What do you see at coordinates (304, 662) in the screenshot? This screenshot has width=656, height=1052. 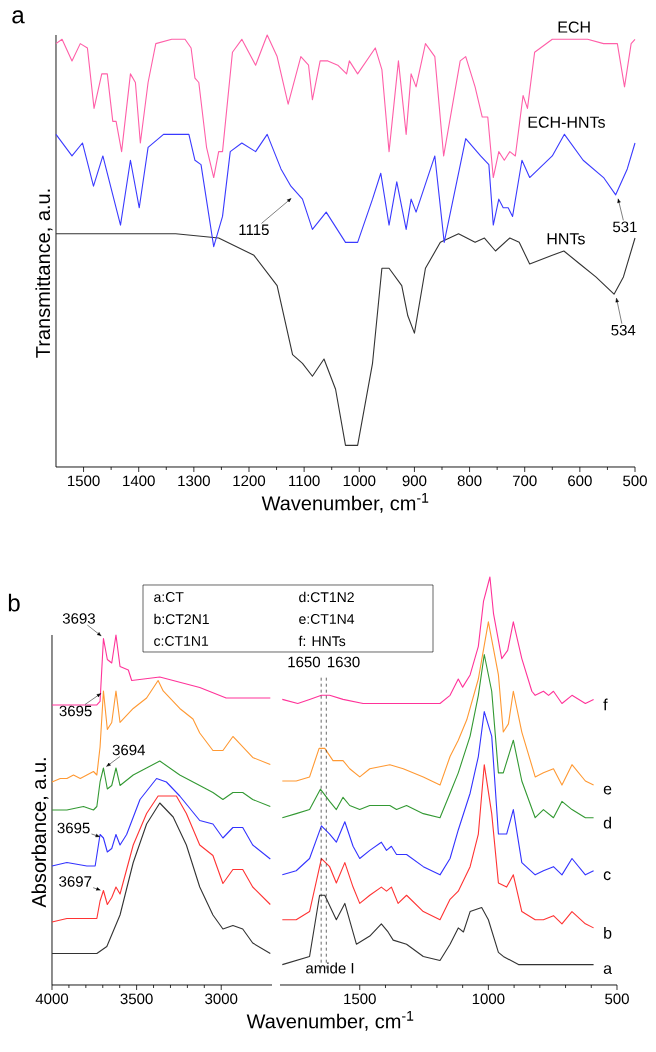 I see `ref-line-label: 1650` at bounding box center [304, 662].